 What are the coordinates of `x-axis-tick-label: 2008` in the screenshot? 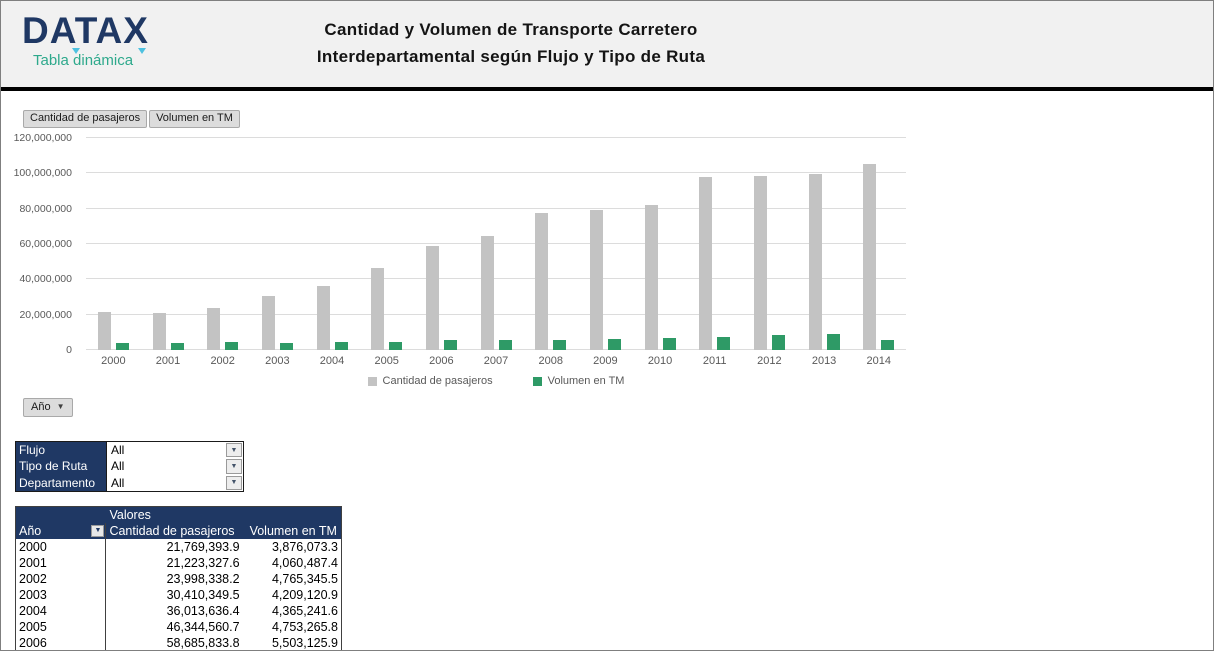 It's located at (550, 361).